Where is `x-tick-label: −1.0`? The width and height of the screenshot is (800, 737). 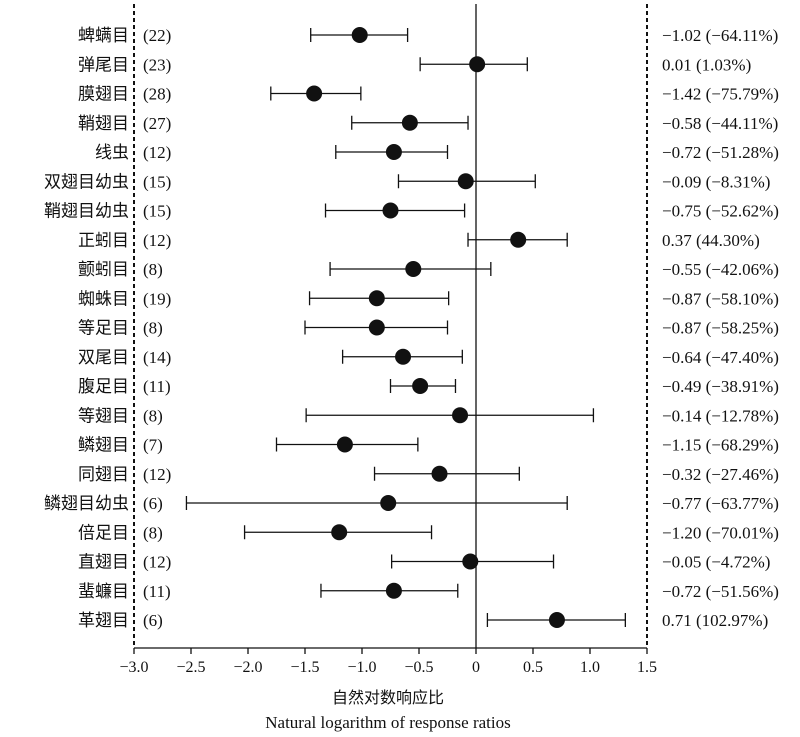 x-tick-label: −1.0 is located at coordinates (361, 667).